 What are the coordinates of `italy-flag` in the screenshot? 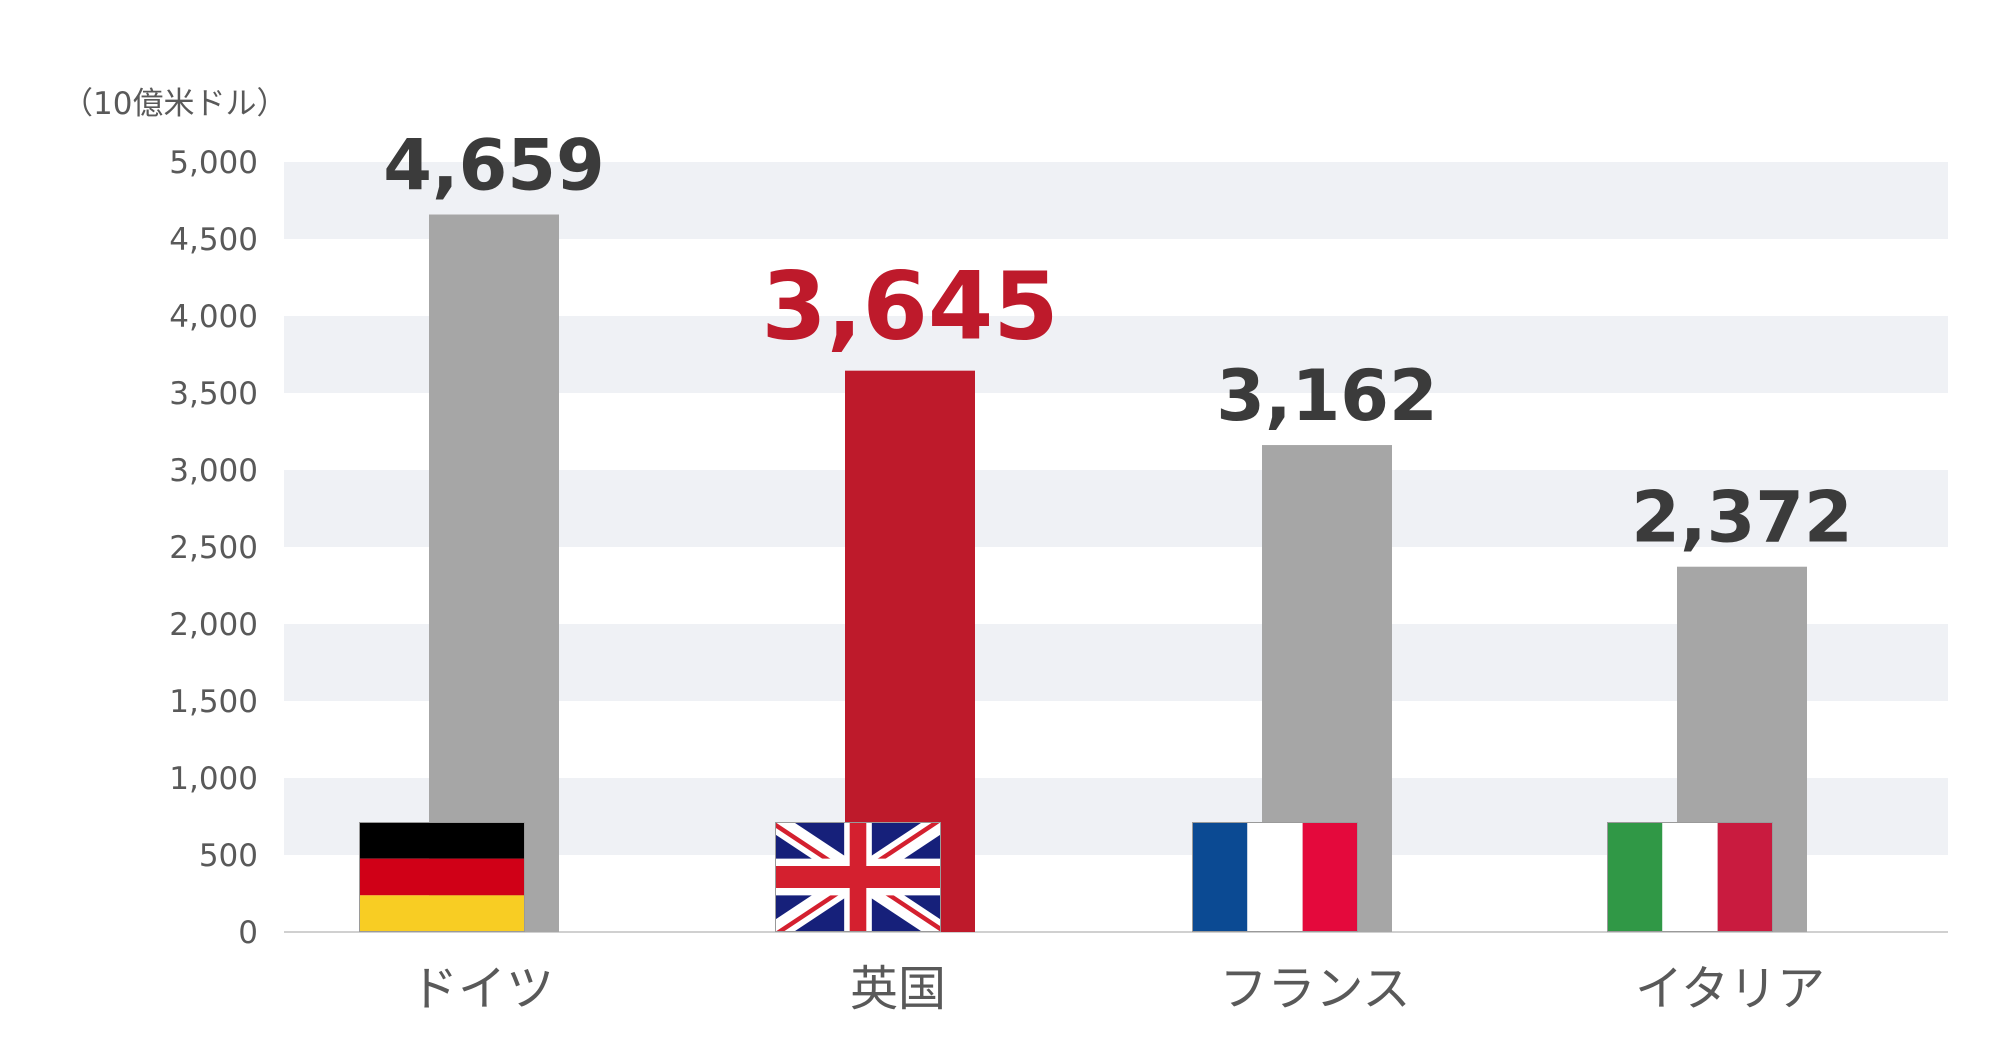 It's located at (1690, 877).